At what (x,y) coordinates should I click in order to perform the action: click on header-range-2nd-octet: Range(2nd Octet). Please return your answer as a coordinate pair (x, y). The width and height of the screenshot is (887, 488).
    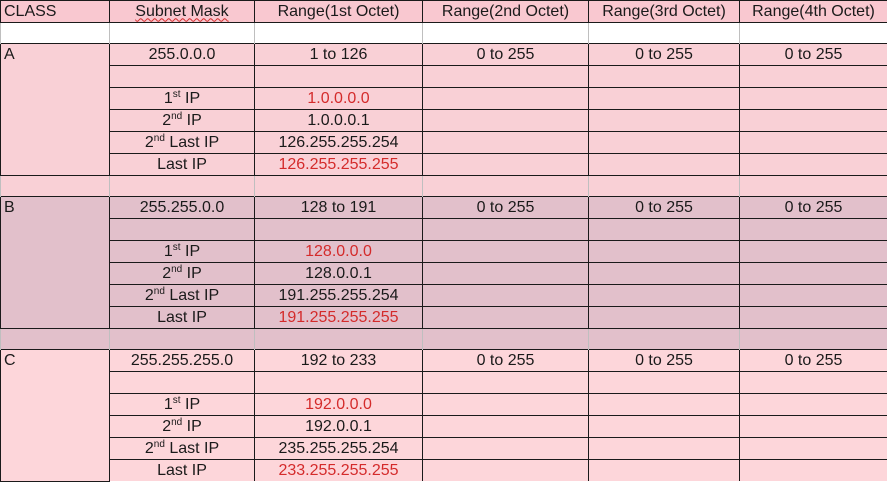
    Looking at the image, I should click on (505, 11).